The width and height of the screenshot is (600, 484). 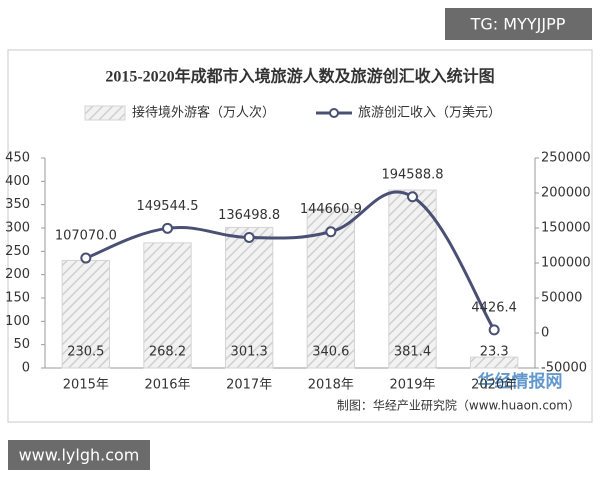 What do you see at coordinates (566, 228) in the screenshot?
I see `y2-tick-label: 150000` at bounding box center [566, 228].